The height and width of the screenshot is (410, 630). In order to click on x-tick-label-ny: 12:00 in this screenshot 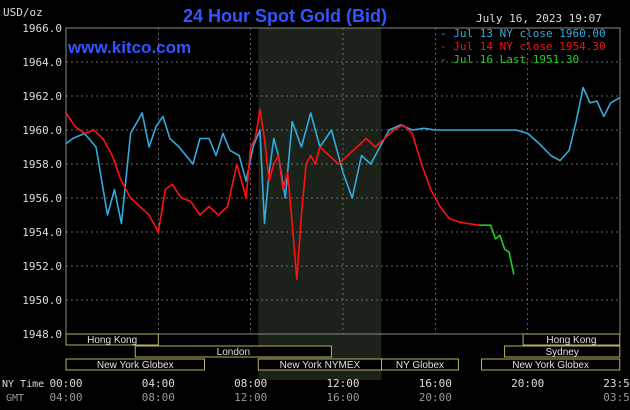, I will do `click(342, 383)`.